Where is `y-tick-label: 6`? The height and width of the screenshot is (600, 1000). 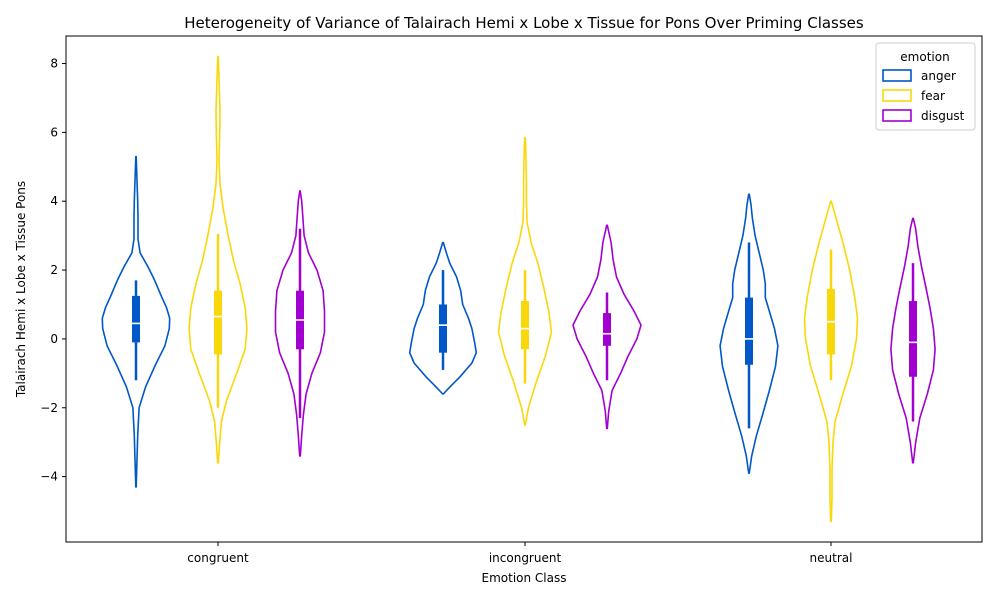
y-tick-label: 6 is located at coordinates (54, 132).